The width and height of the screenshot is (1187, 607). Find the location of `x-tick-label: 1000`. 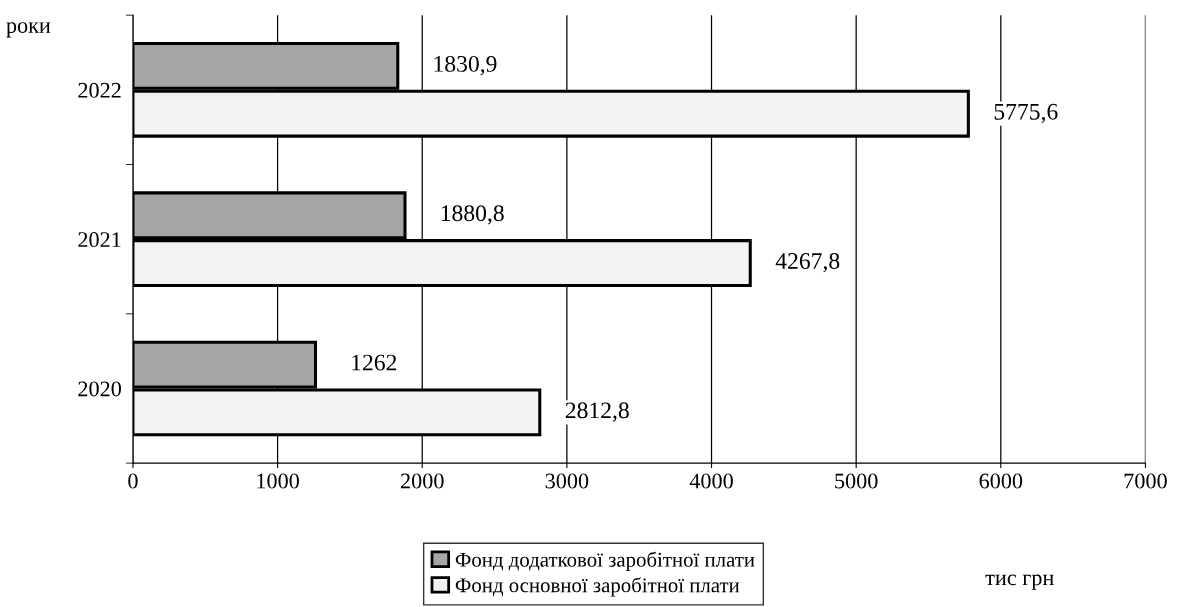

x-tick-label: 1000 is located at coordinates (278, 481).